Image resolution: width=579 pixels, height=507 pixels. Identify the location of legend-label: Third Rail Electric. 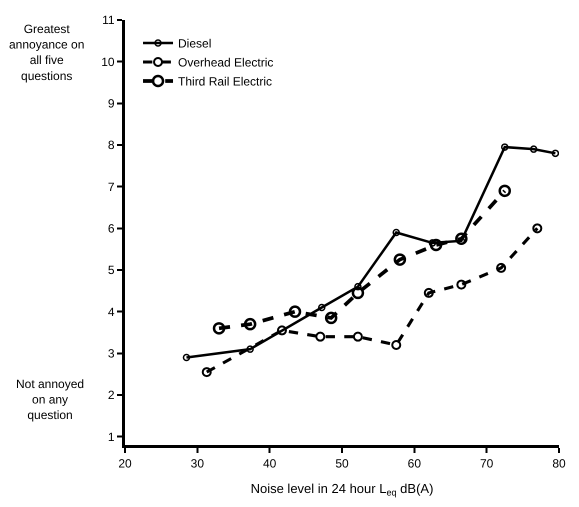
(225, 81).